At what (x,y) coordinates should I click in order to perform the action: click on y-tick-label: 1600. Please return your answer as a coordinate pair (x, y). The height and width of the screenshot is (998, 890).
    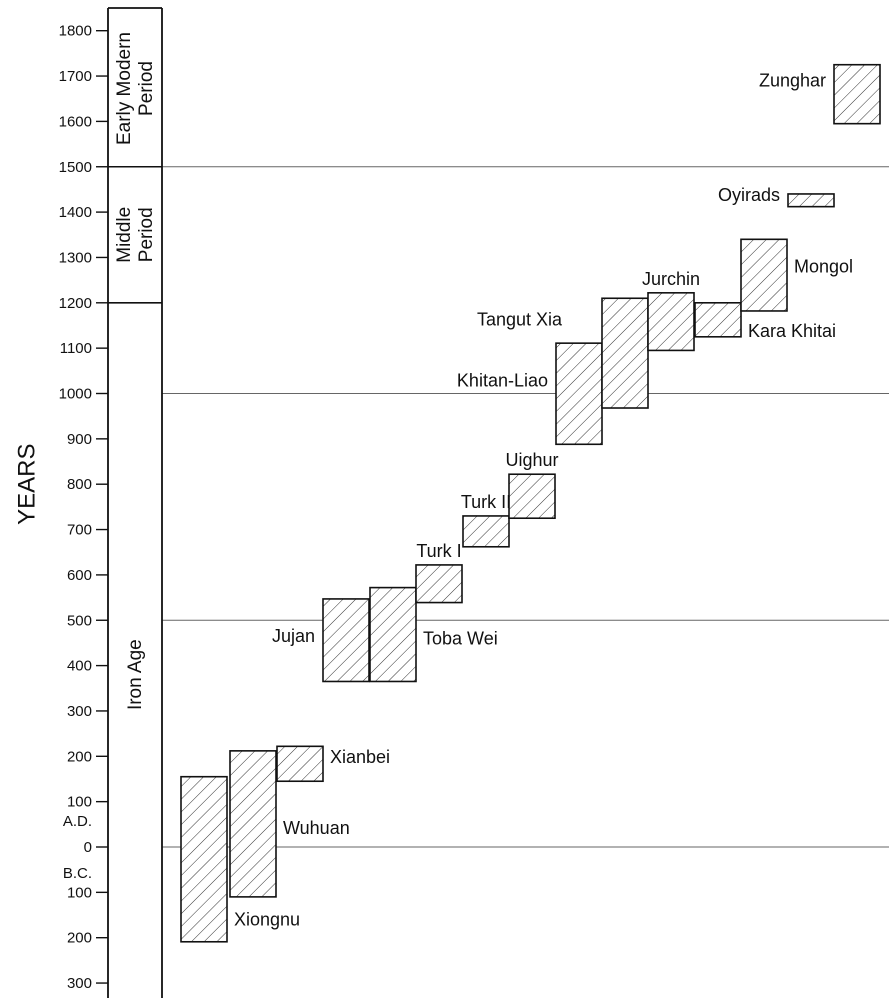
    Looking at the image, I should click on (75, 121).